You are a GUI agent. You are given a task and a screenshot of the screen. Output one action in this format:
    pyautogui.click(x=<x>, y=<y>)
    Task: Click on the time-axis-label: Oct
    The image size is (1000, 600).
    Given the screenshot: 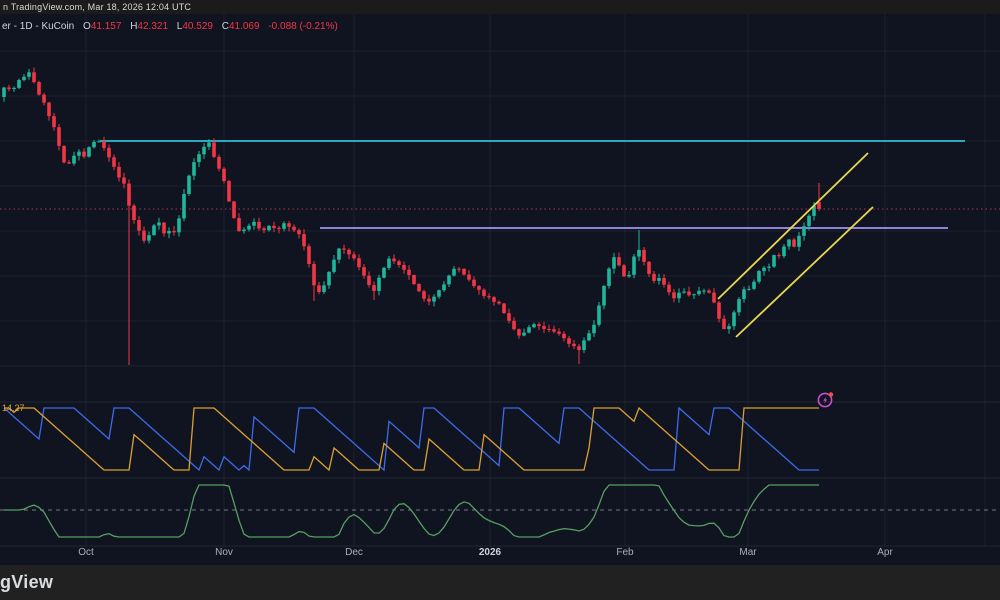 What is the action you would take?
    pyautogui.click(x=86, y=552)
    